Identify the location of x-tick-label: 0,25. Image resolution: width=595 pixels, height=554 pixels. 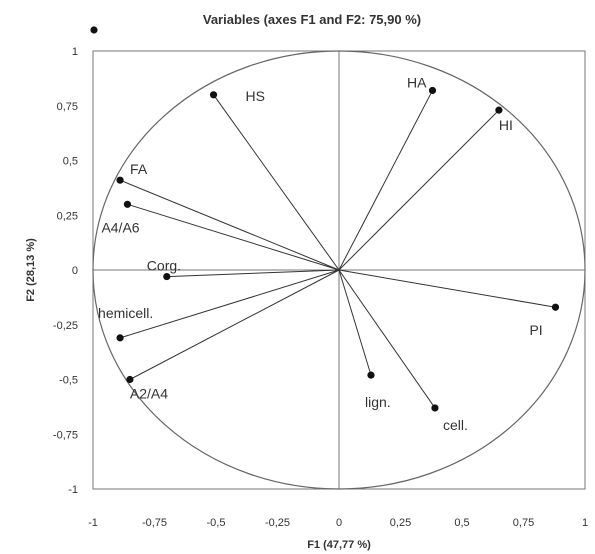
(400, 523).